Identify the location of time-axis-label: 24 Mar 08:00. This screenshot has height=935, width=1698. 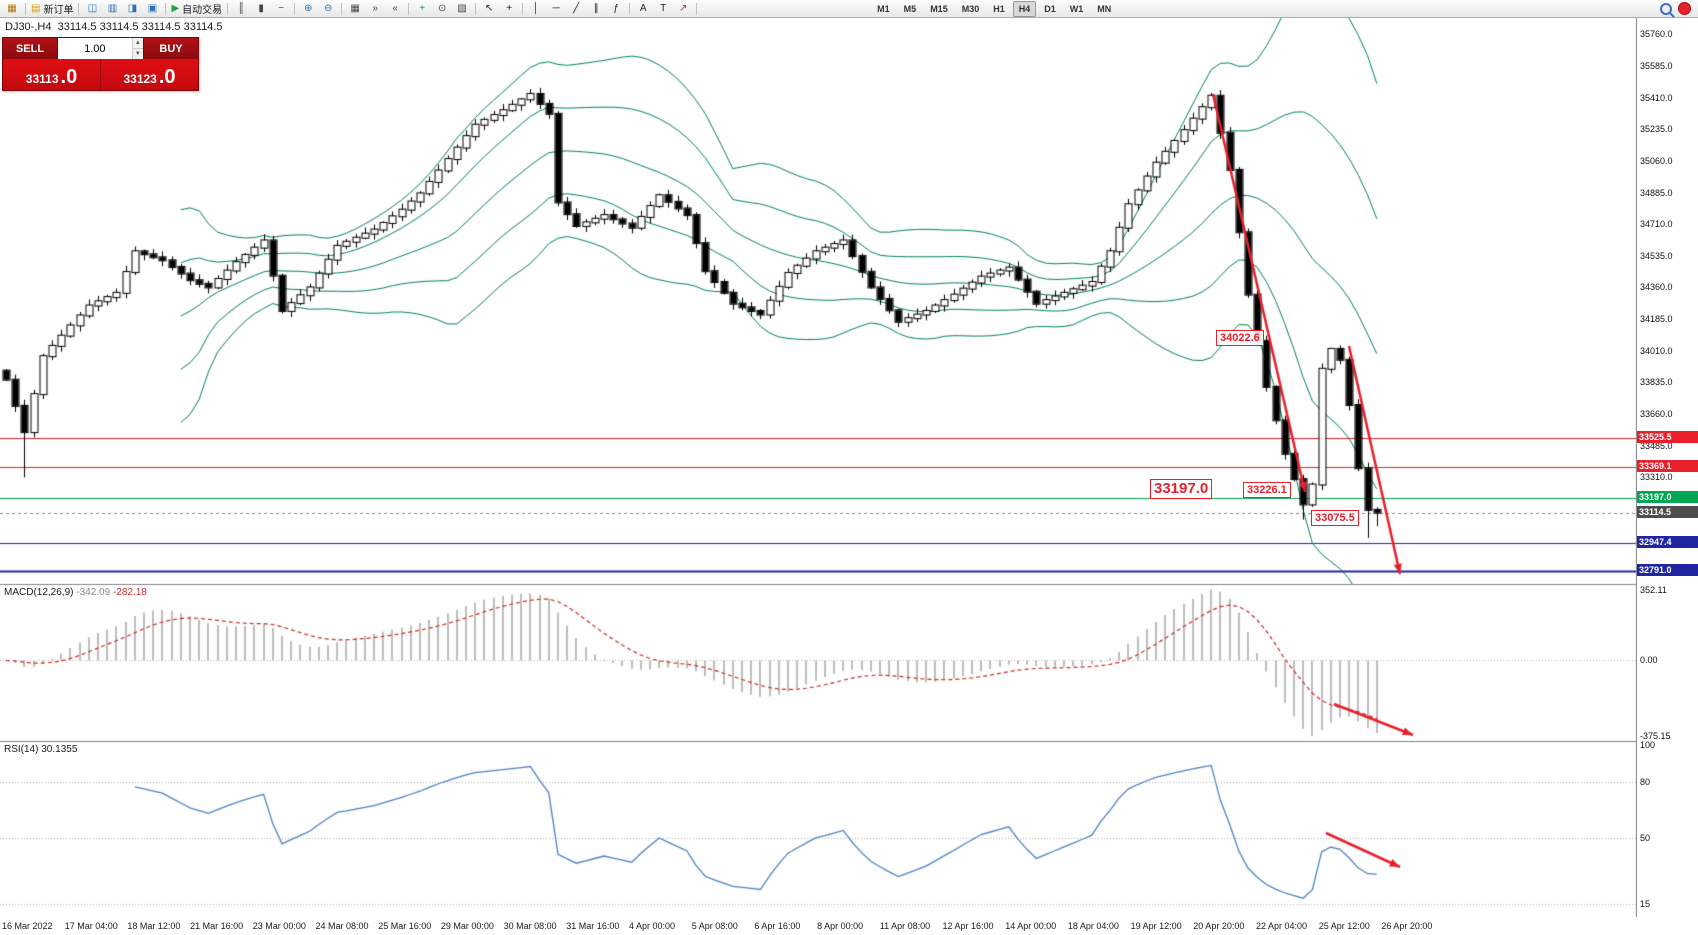
(342, 926).